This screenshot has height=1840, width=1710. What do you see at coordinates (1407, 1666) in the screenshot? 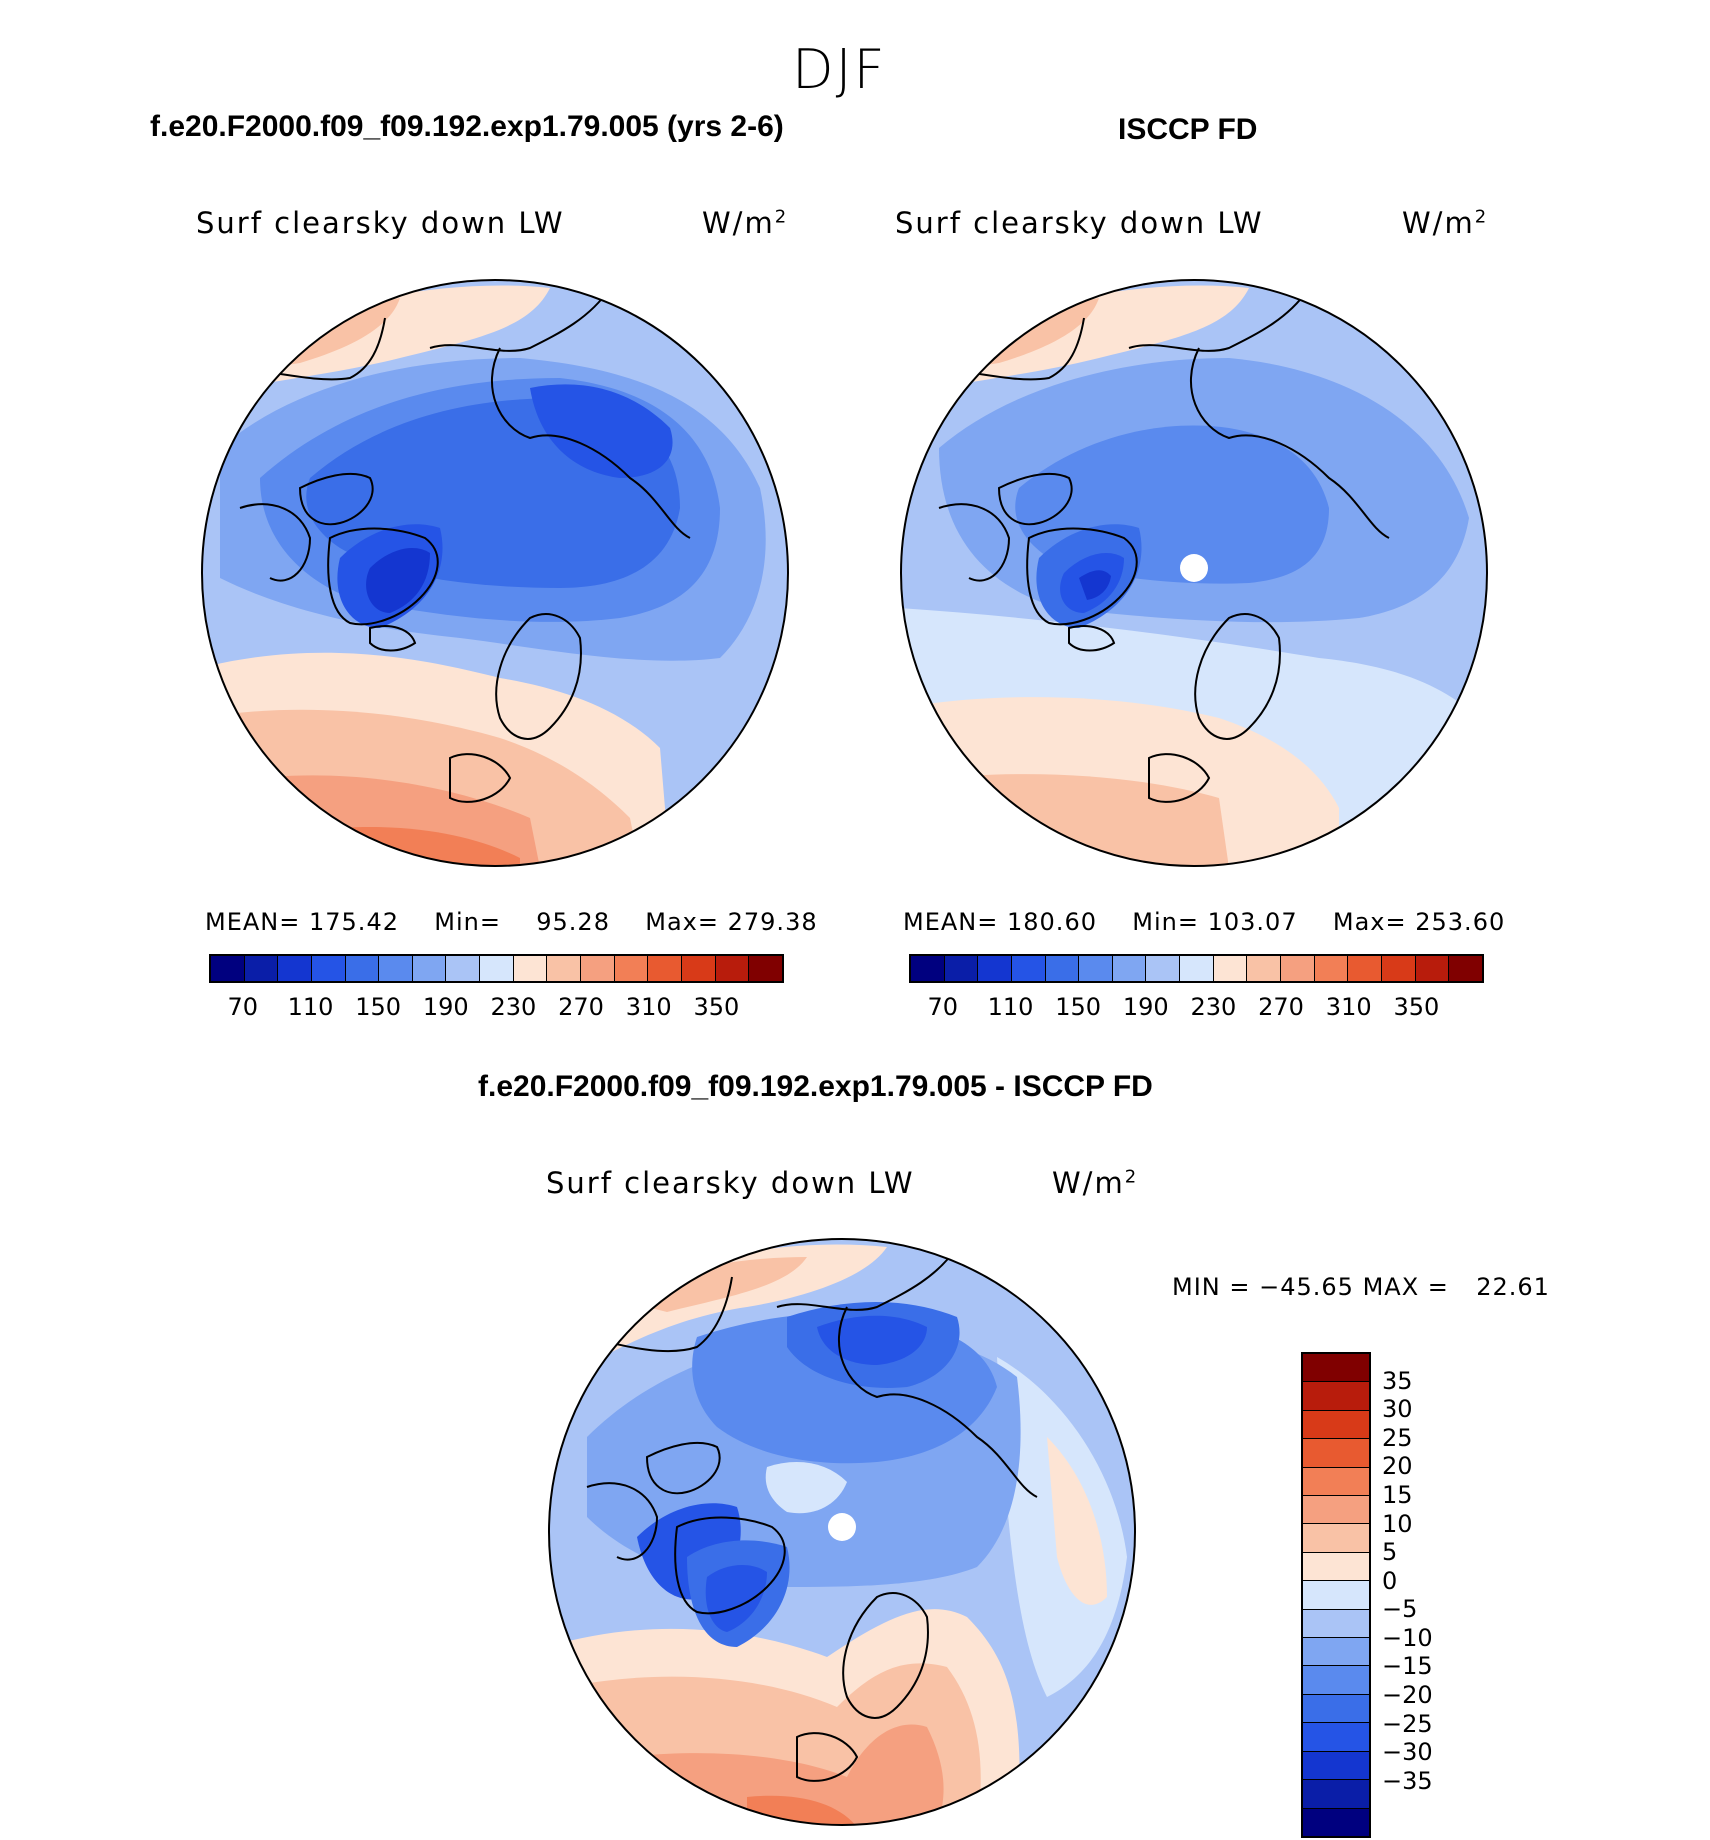
I see `colorbar-tick-label: −15` at bounding box center [1407, 1666].